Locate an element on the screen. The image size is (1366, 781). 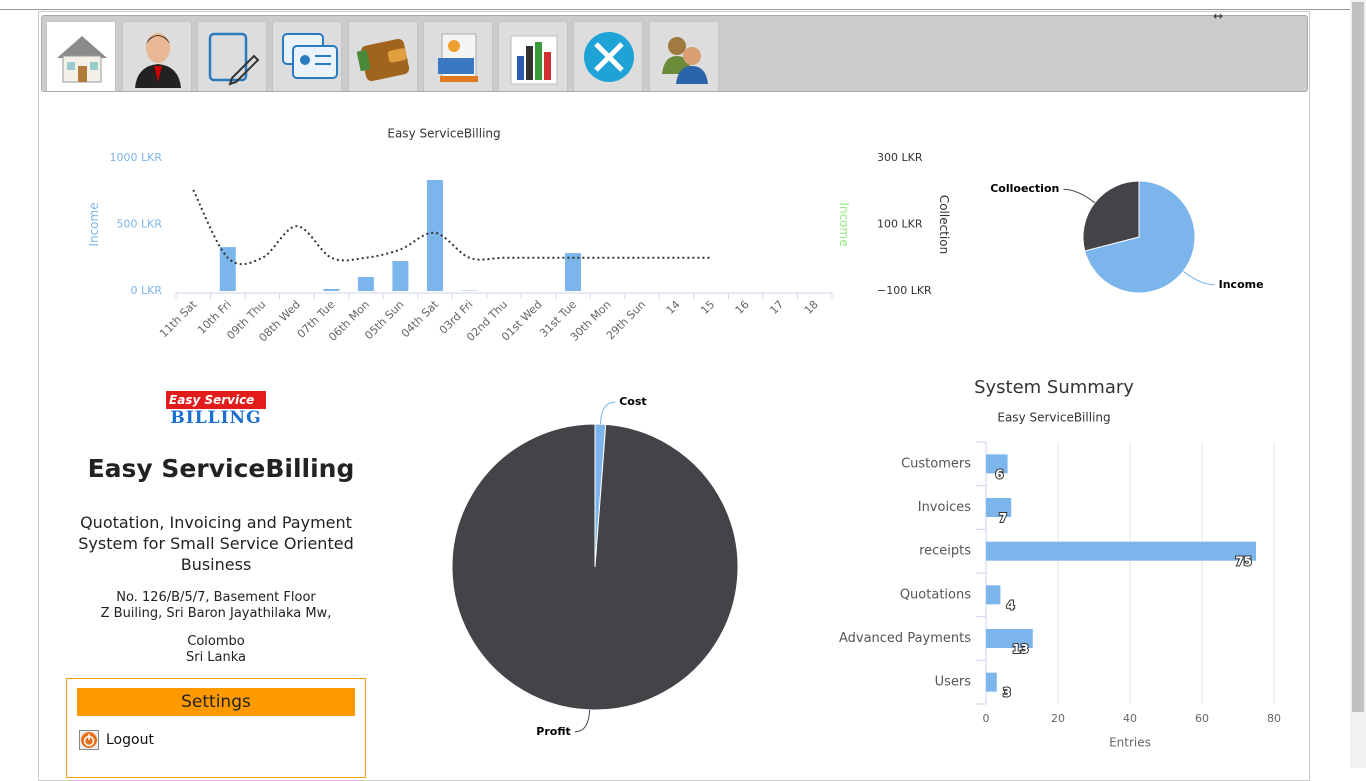
data-label: 13 is located at coordinates (1020, 649).